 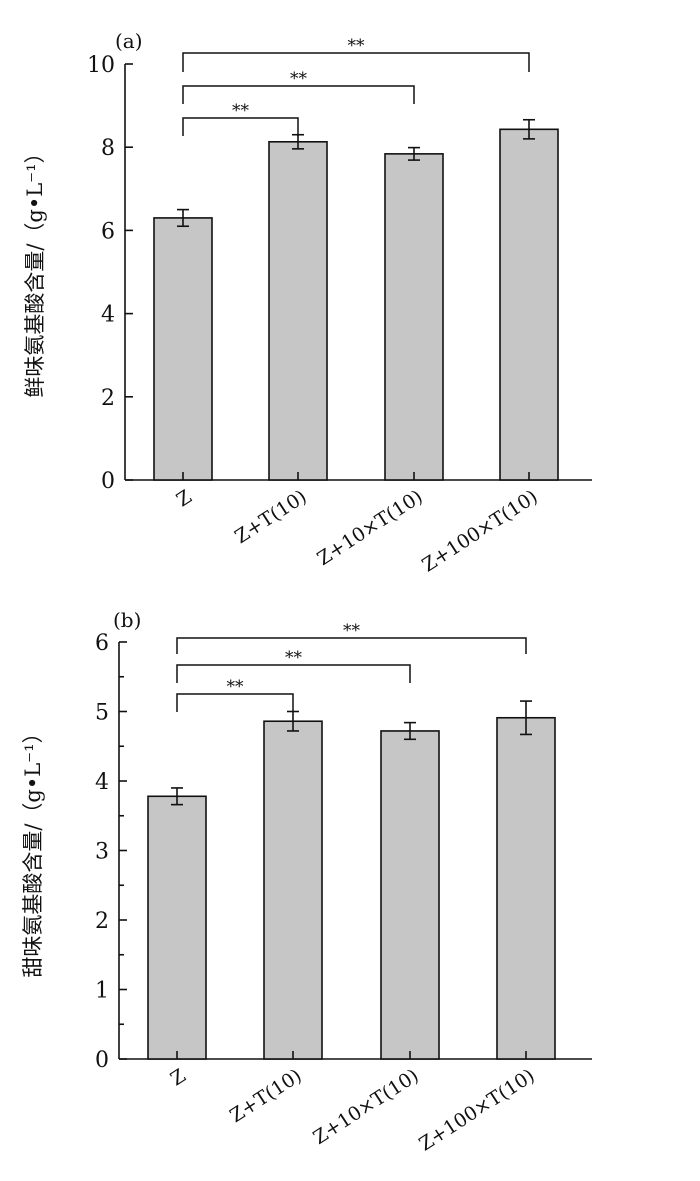 What do you see at coordinates (108, 148) in the screenshot?
I see `y-tick-label: 8` at bounding box center [108, 148].